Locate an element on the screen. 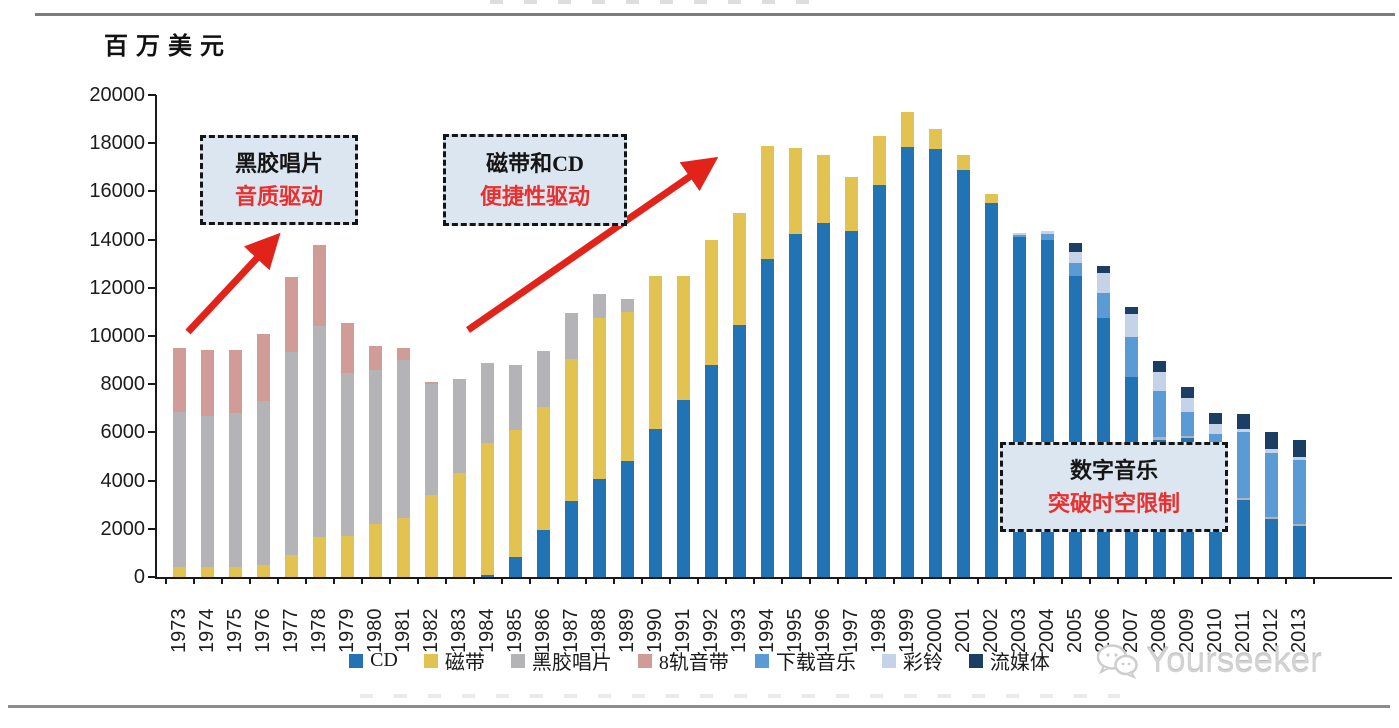 This screenshot has height=728, width=1399. x-tick-label: 1983 is located at coordinates (459, 631).